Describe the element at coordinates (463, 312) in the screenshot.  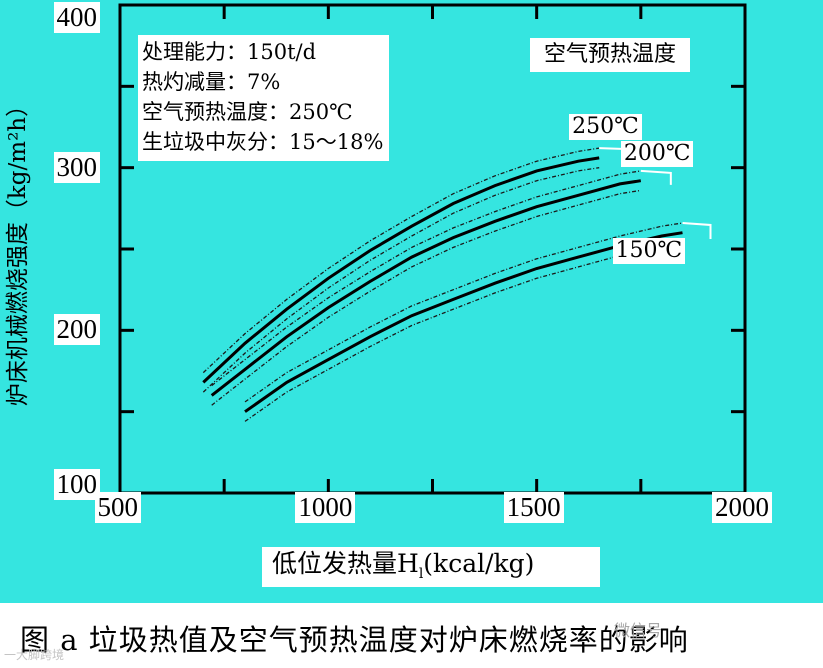
I see `series-upper-band` at that location.